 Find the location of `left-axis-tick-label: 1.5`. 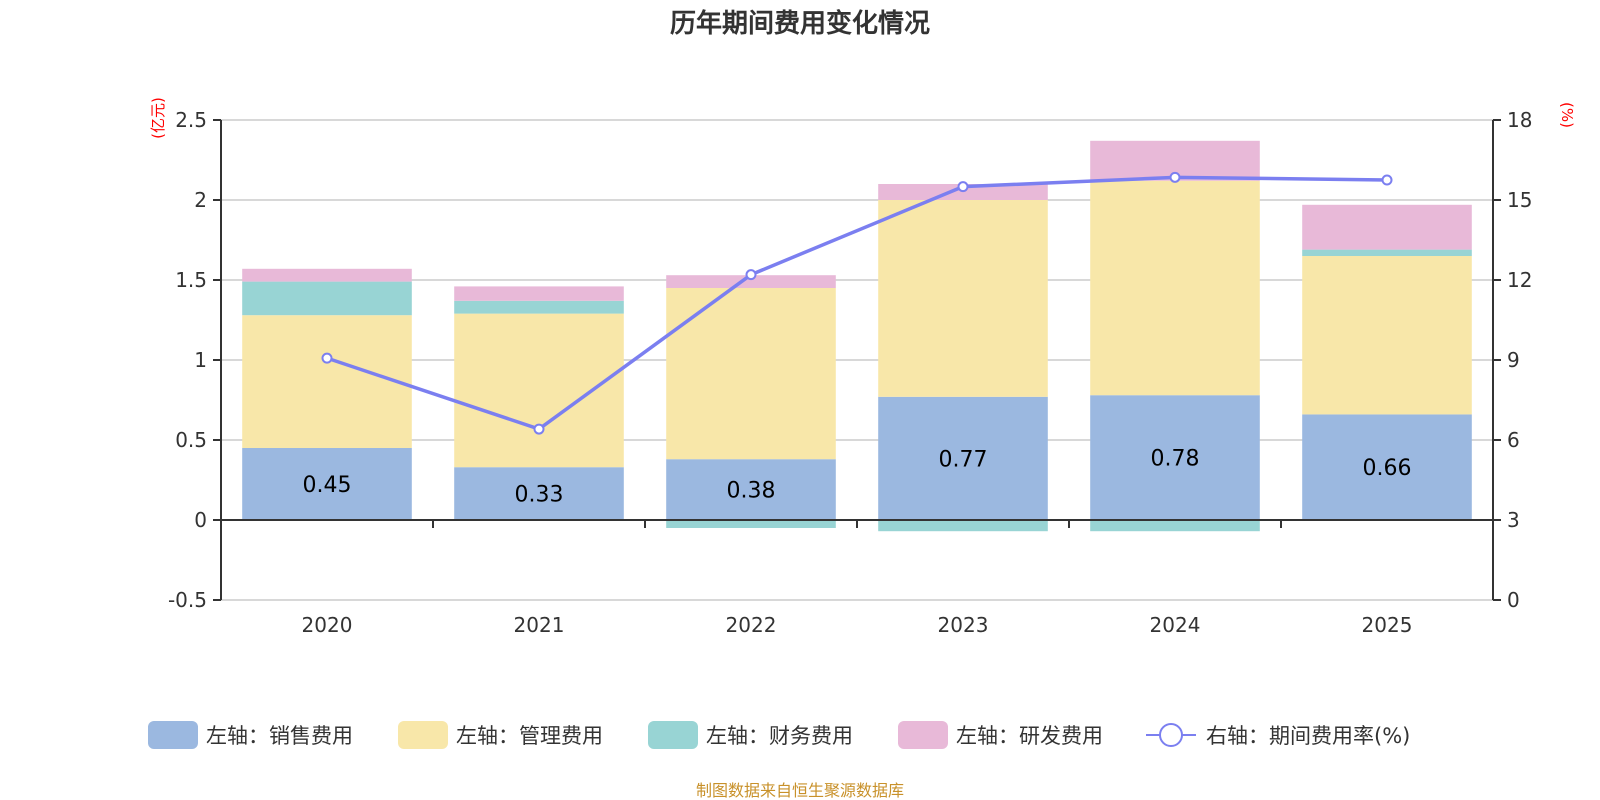

left-axis-tick-label: 1.5 is located at coordinates (191, 280).